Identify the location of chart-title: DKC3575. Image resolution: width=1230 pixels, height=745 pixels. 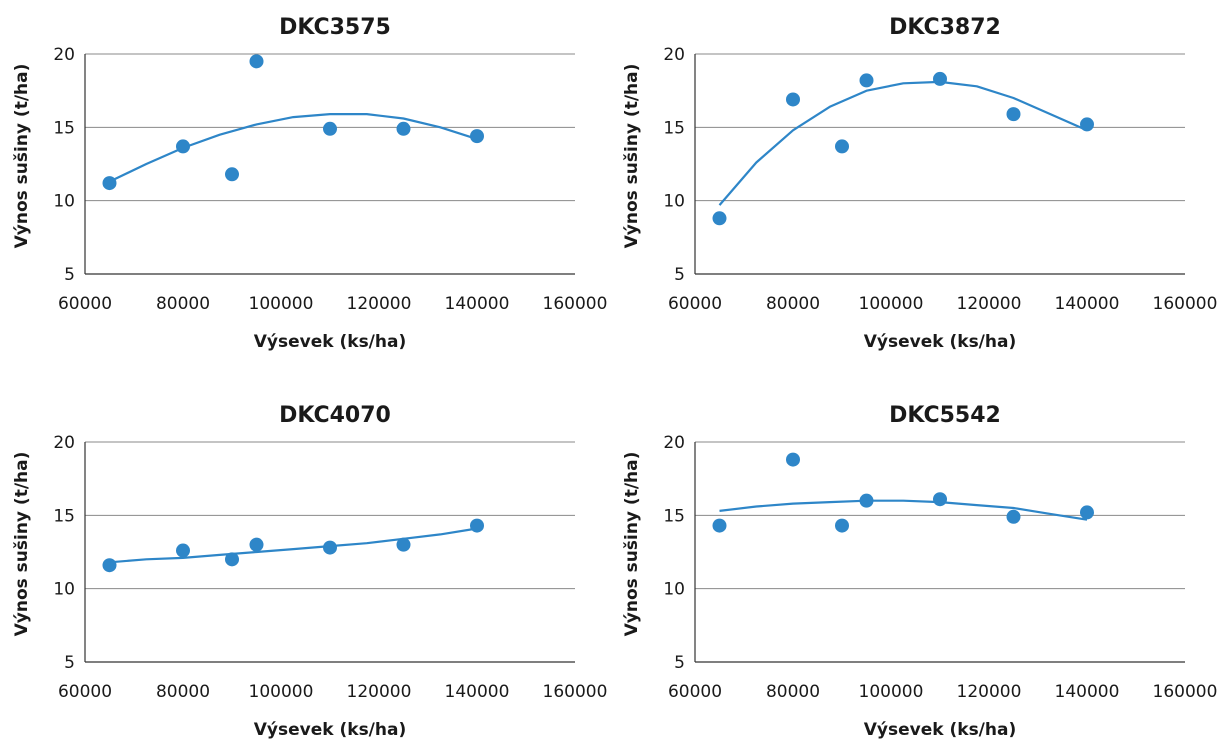
(335, 27).